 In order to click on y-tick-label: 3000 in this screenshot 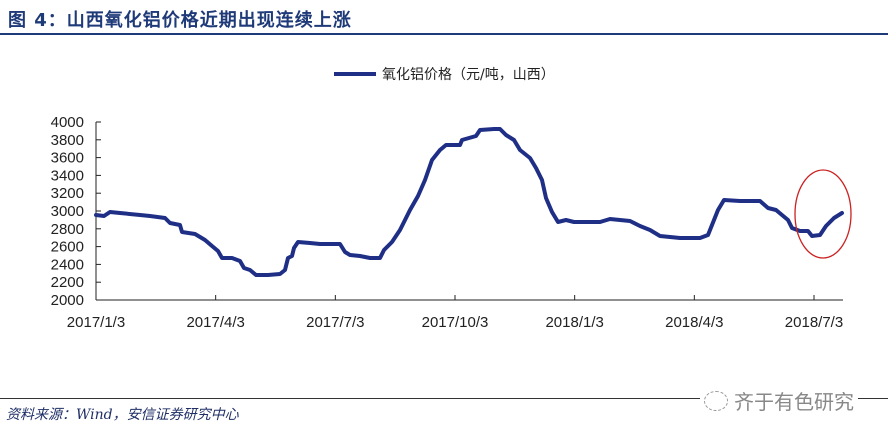, I will do `click(67, 211)`.